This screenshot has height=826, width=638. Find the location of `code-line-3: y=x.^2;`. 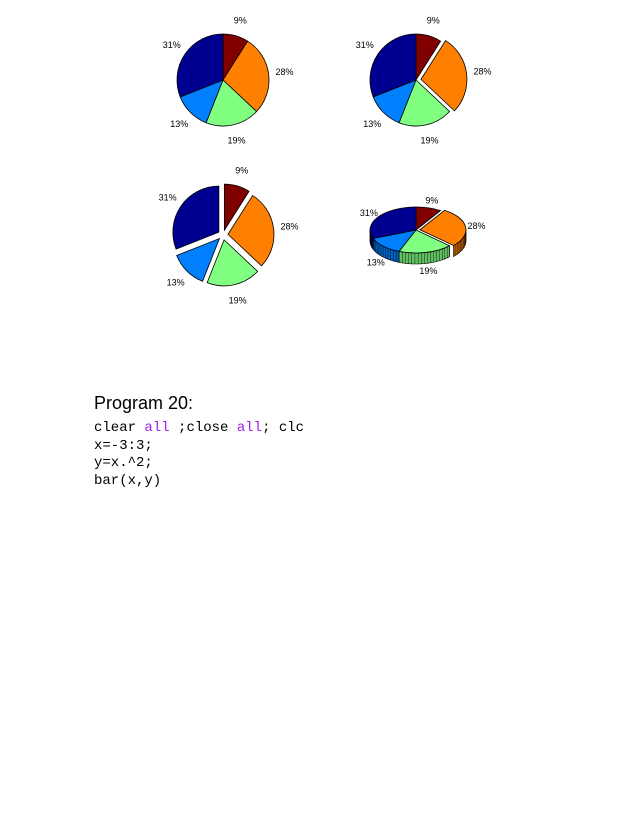

code-line-3: y=x.^2; is located at coordinates (123, 463).